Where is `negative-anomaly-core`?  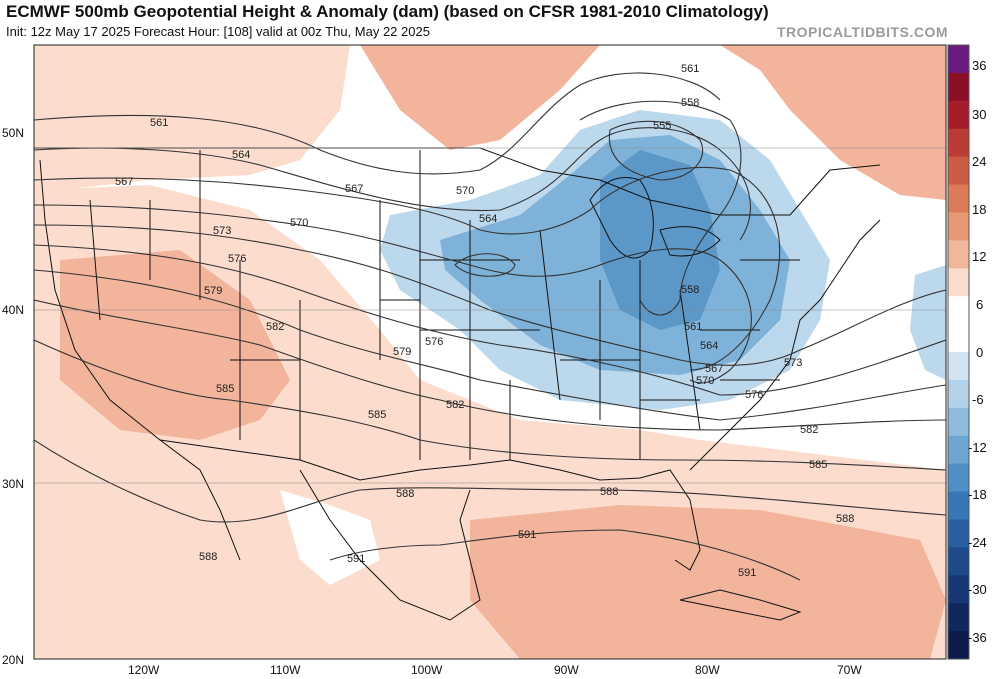 negative-anomaly-core is located at coordinates (660, 240).